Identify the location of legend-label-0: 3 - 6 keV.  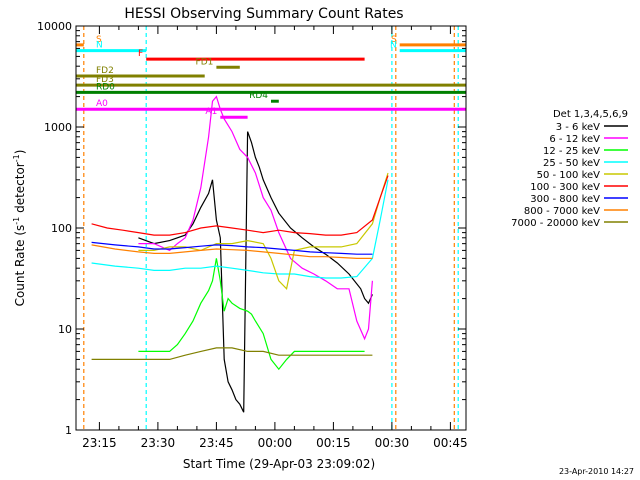
(578, 127).